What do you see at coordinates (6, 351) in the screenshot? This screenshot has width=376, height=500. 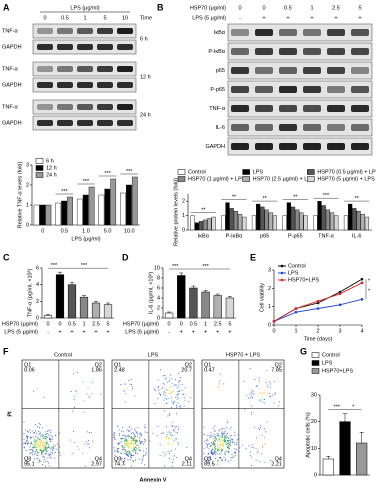 I see `panel-label: F` at bounding box center [6, 351].